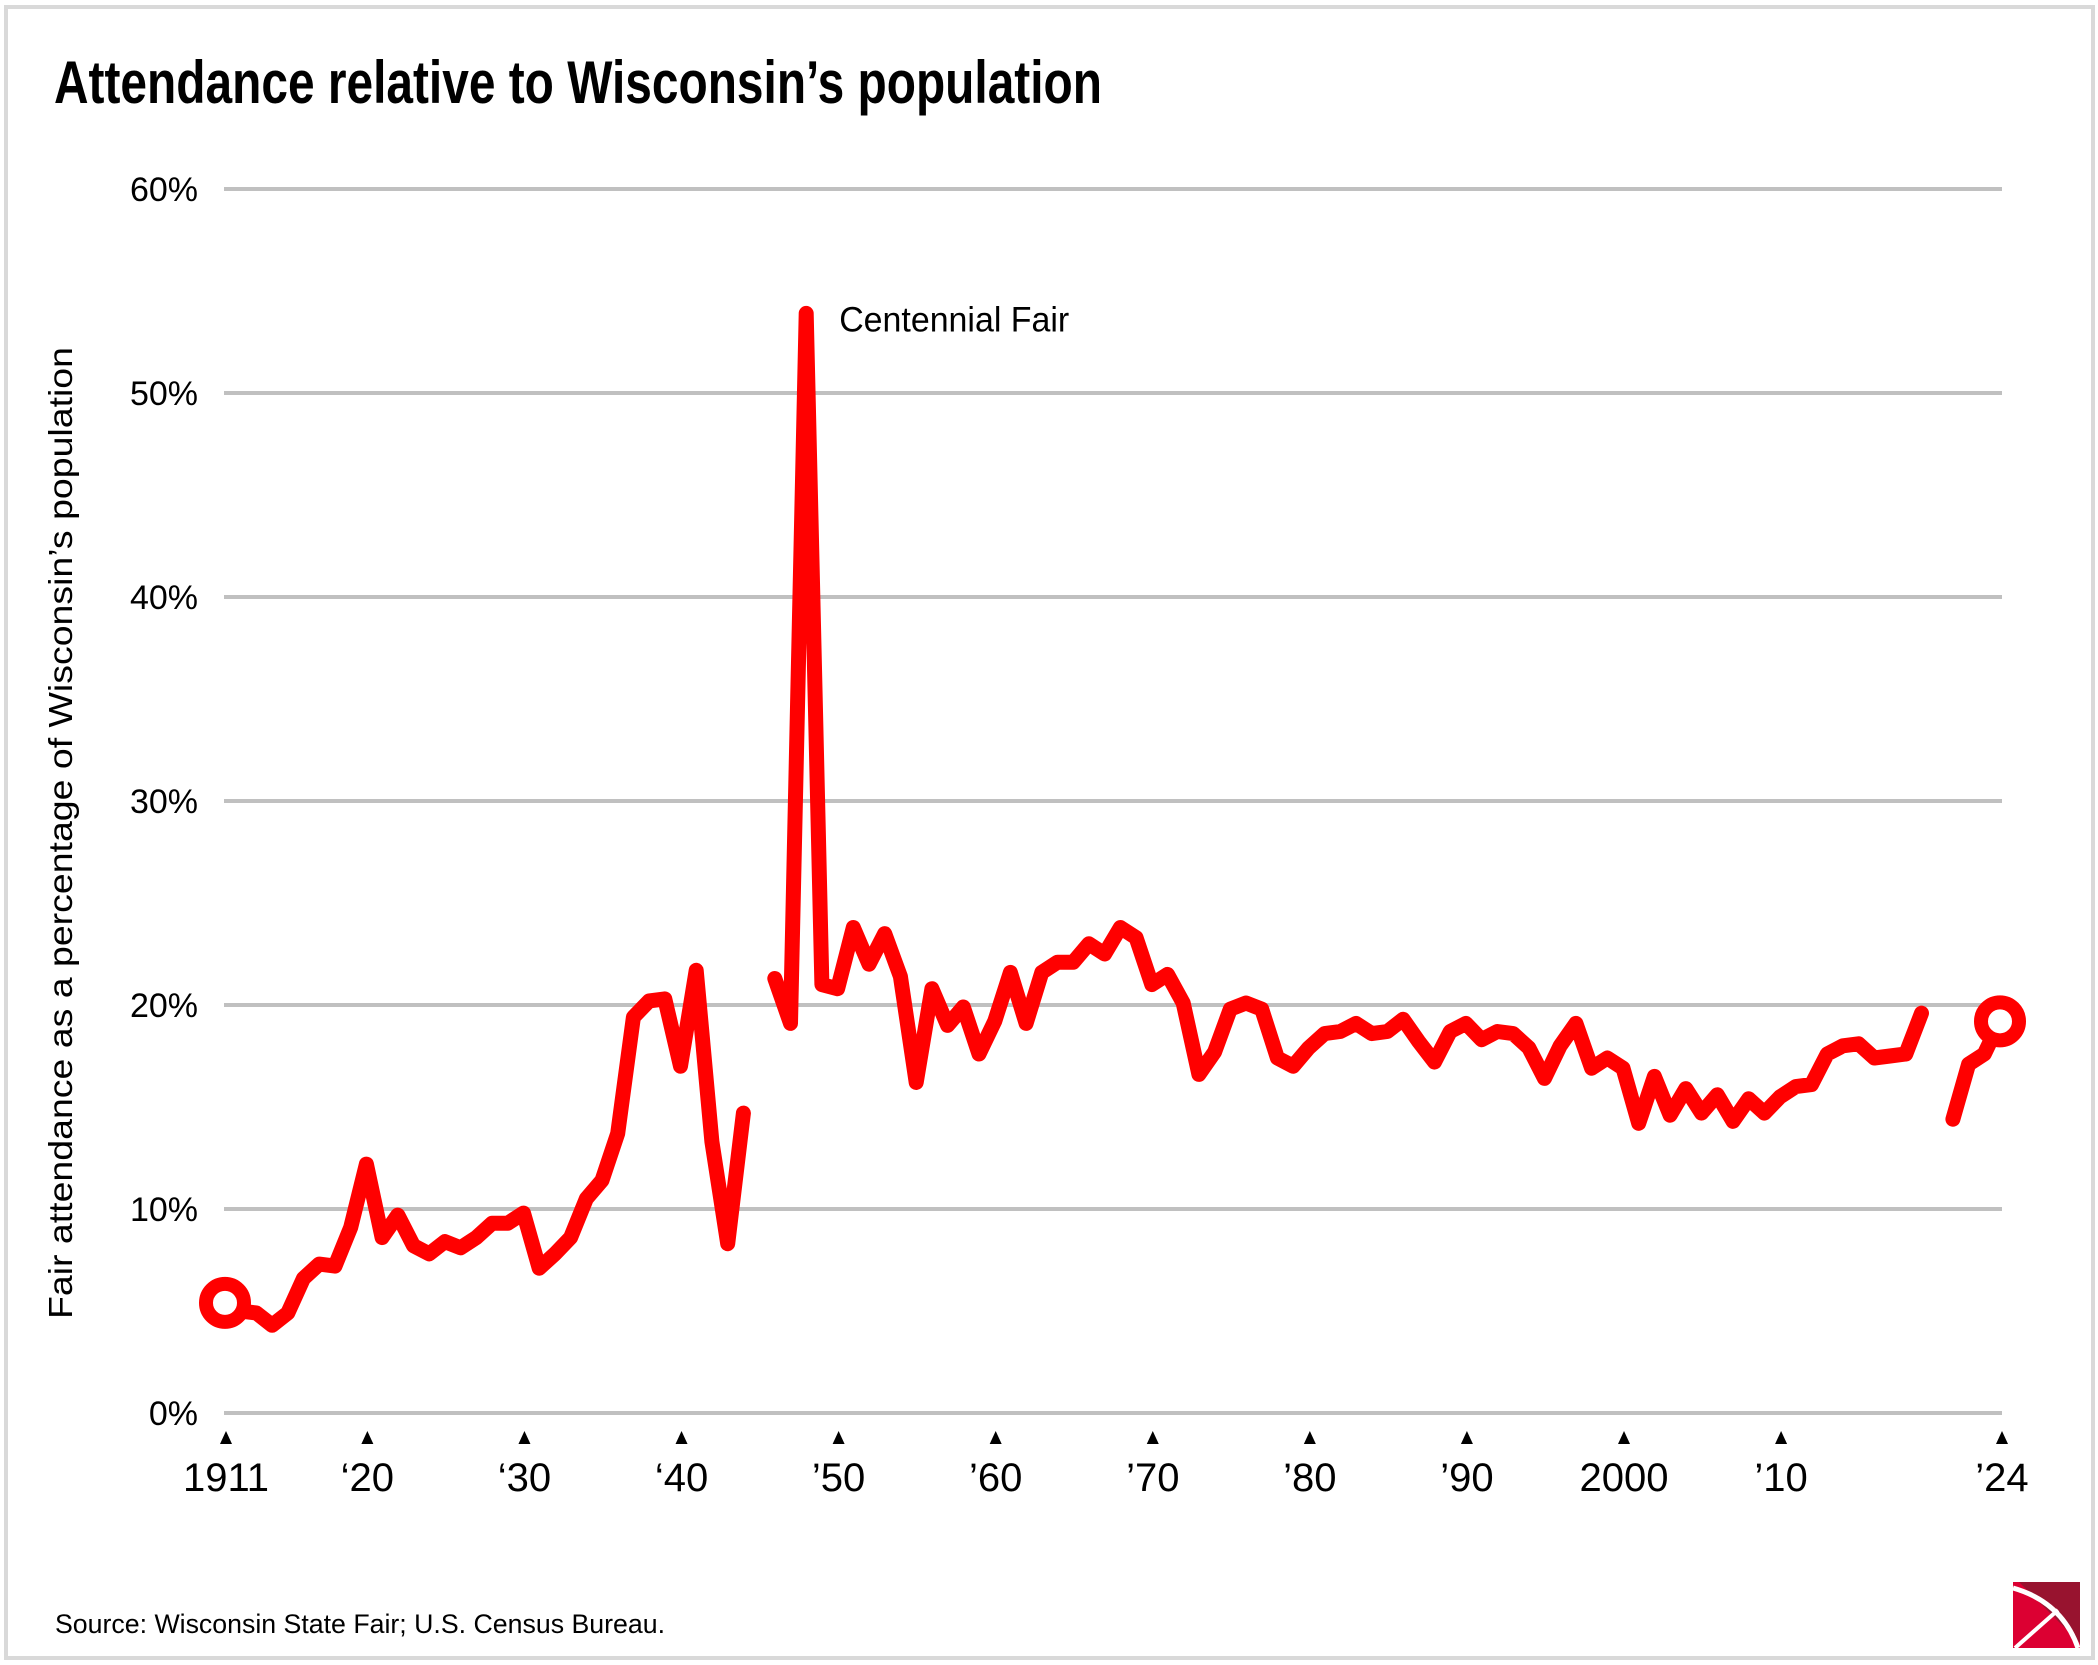  I want to click on y-tick-label: 60%, so click(164, 190).